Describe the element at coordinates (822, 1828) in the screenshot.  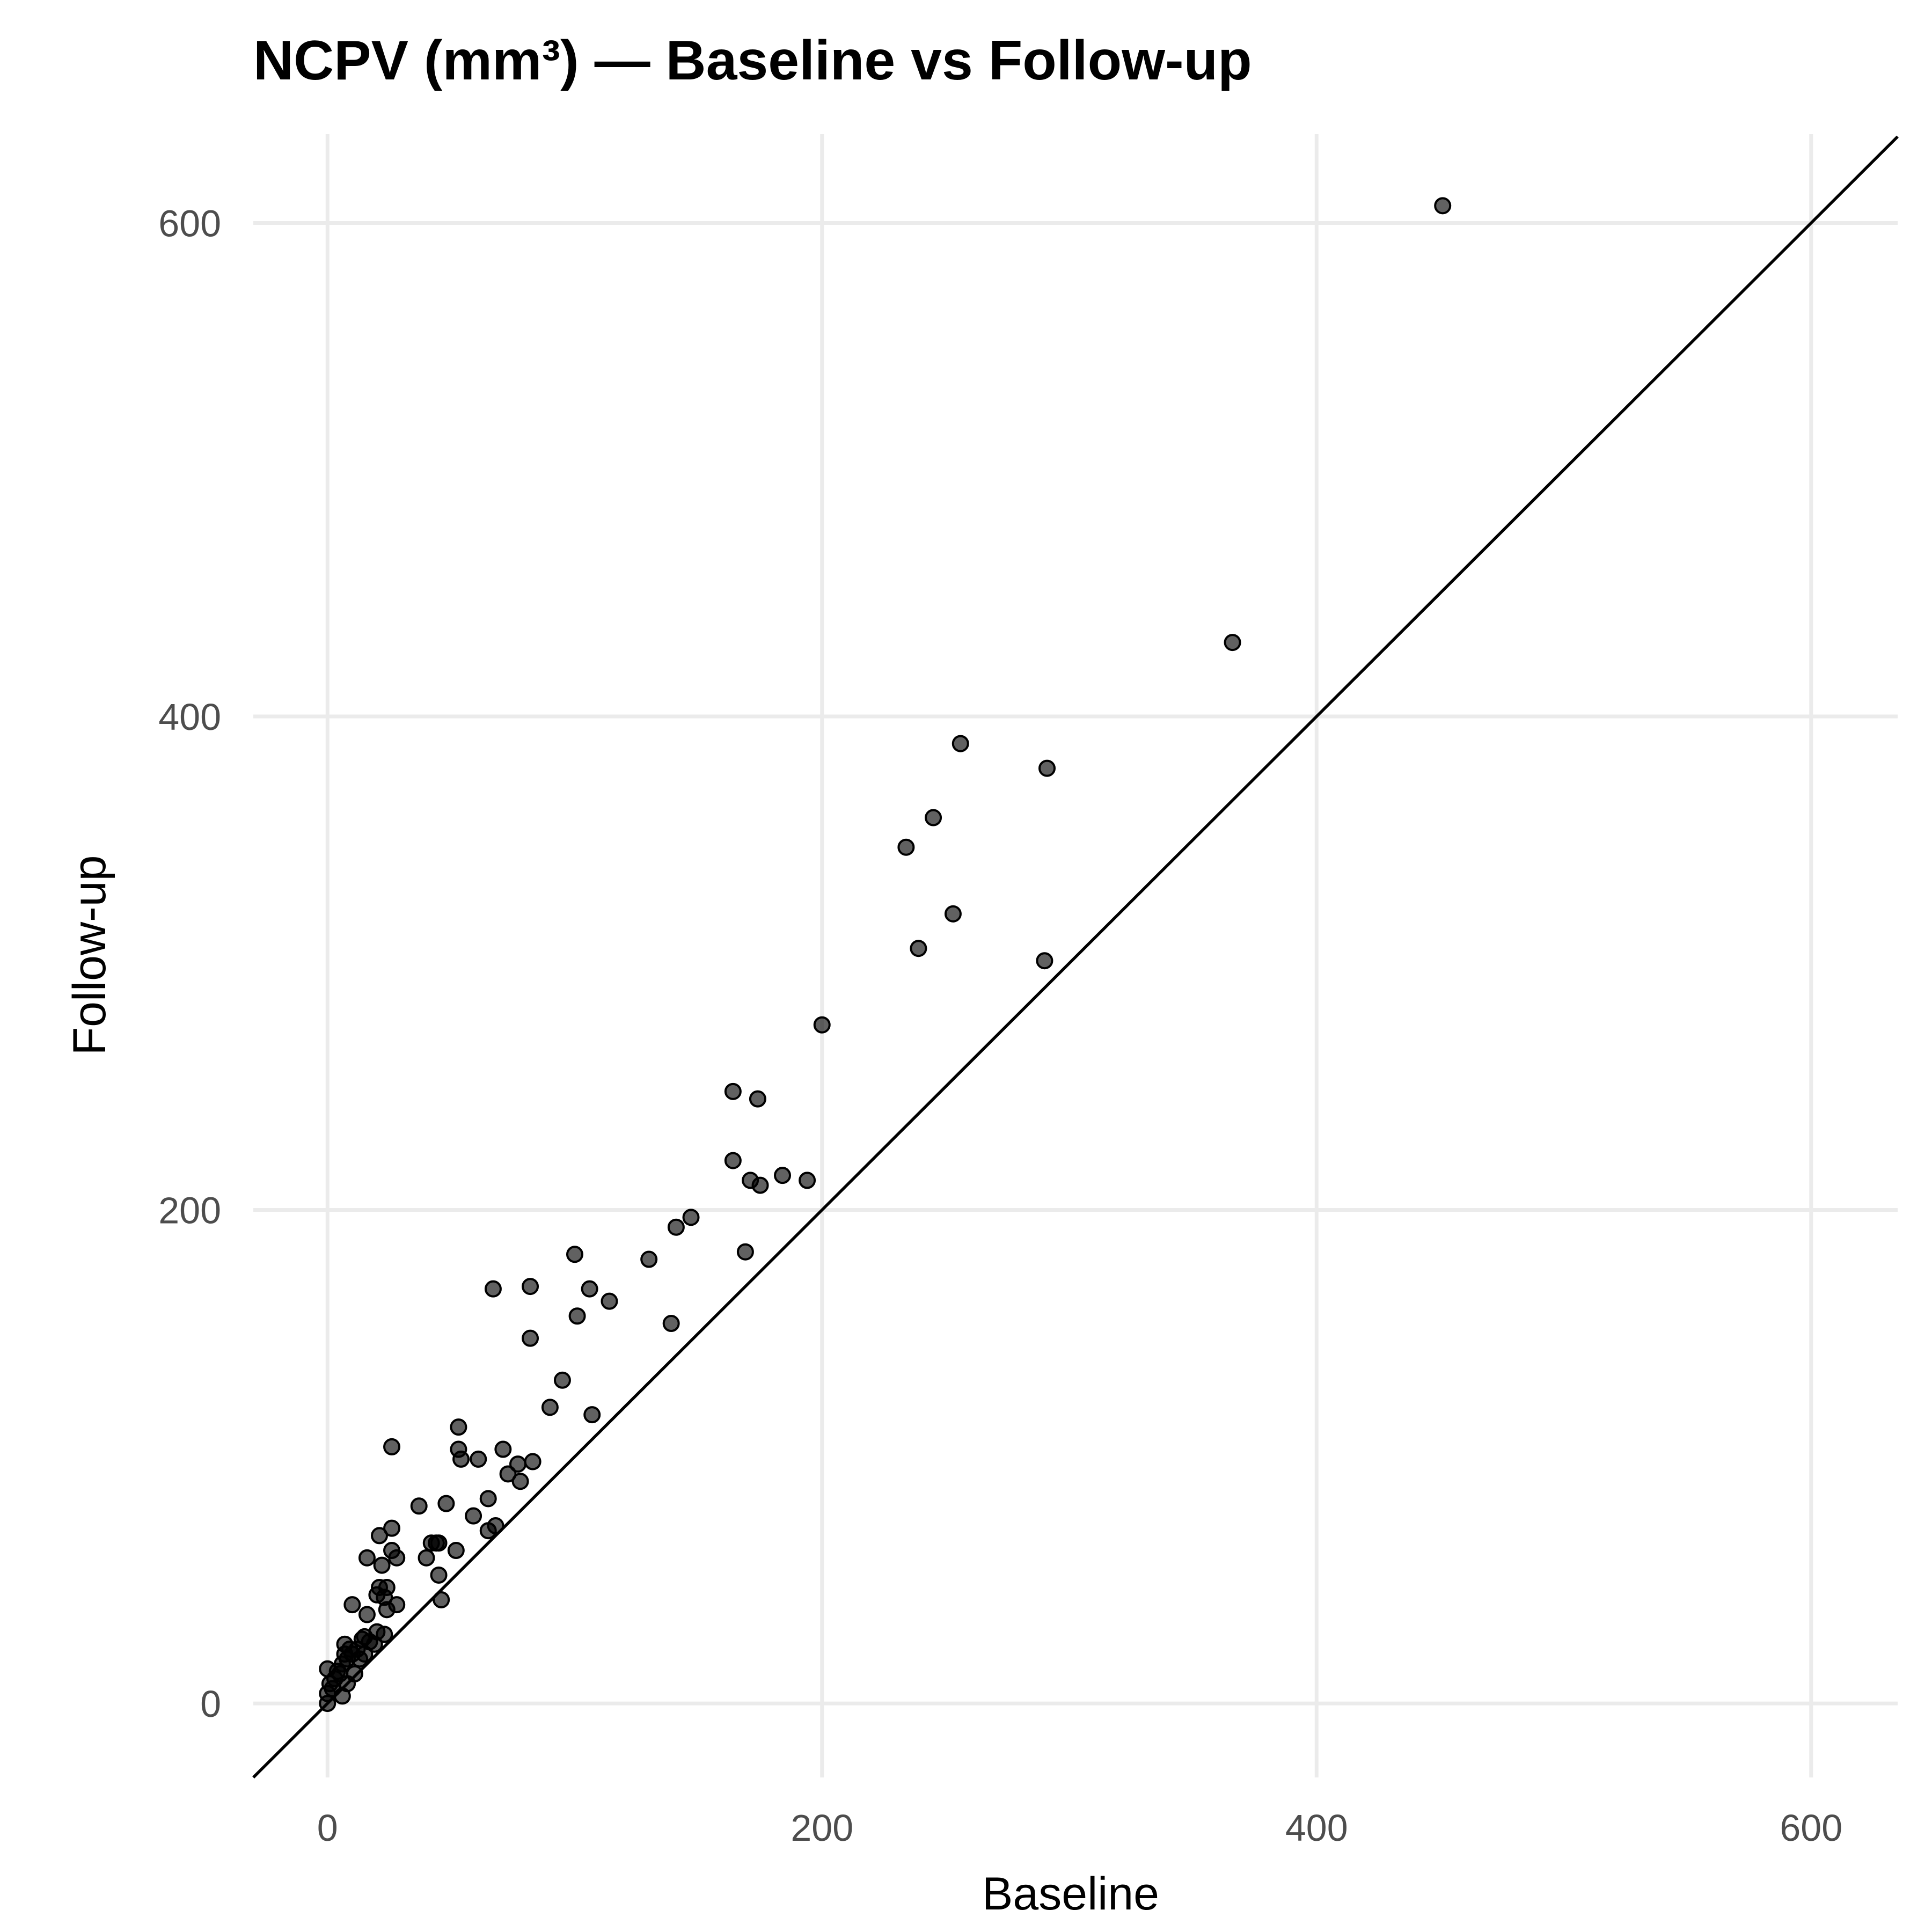
I see `x-tick-label: 200` at that location.